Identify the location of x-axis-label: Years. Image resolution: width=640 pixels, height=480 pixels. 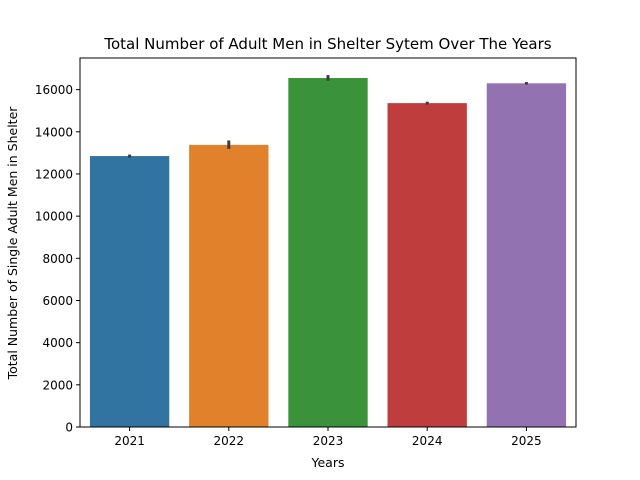
(328, 462).